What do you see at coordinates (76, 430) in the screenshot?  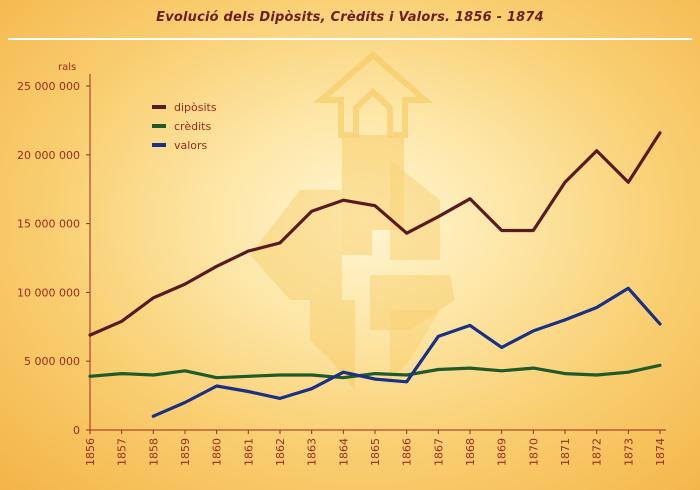 I see `y-tick-label: 0` at bounding box center [76, 430].